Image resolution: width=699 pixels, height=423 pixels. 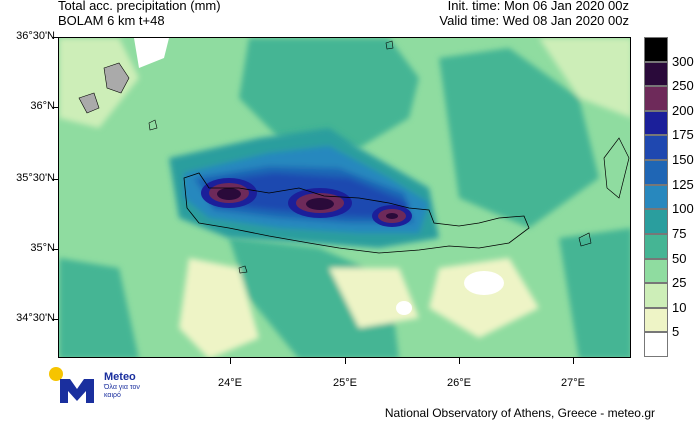 What do you see at coordinates (683, 86) in the screenshot?
I see `legend-label: 250` at bounding box center [683, 86].